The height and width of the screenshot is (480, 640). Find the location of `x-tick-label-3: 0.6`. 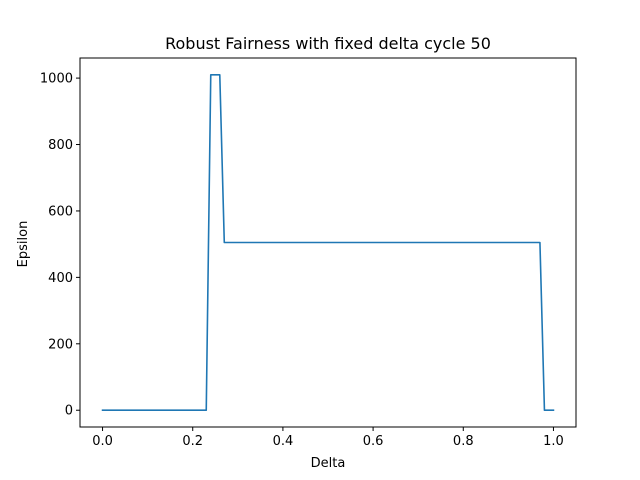

x-tick-label-3: 0.6 is located at coordinates (373, 441).